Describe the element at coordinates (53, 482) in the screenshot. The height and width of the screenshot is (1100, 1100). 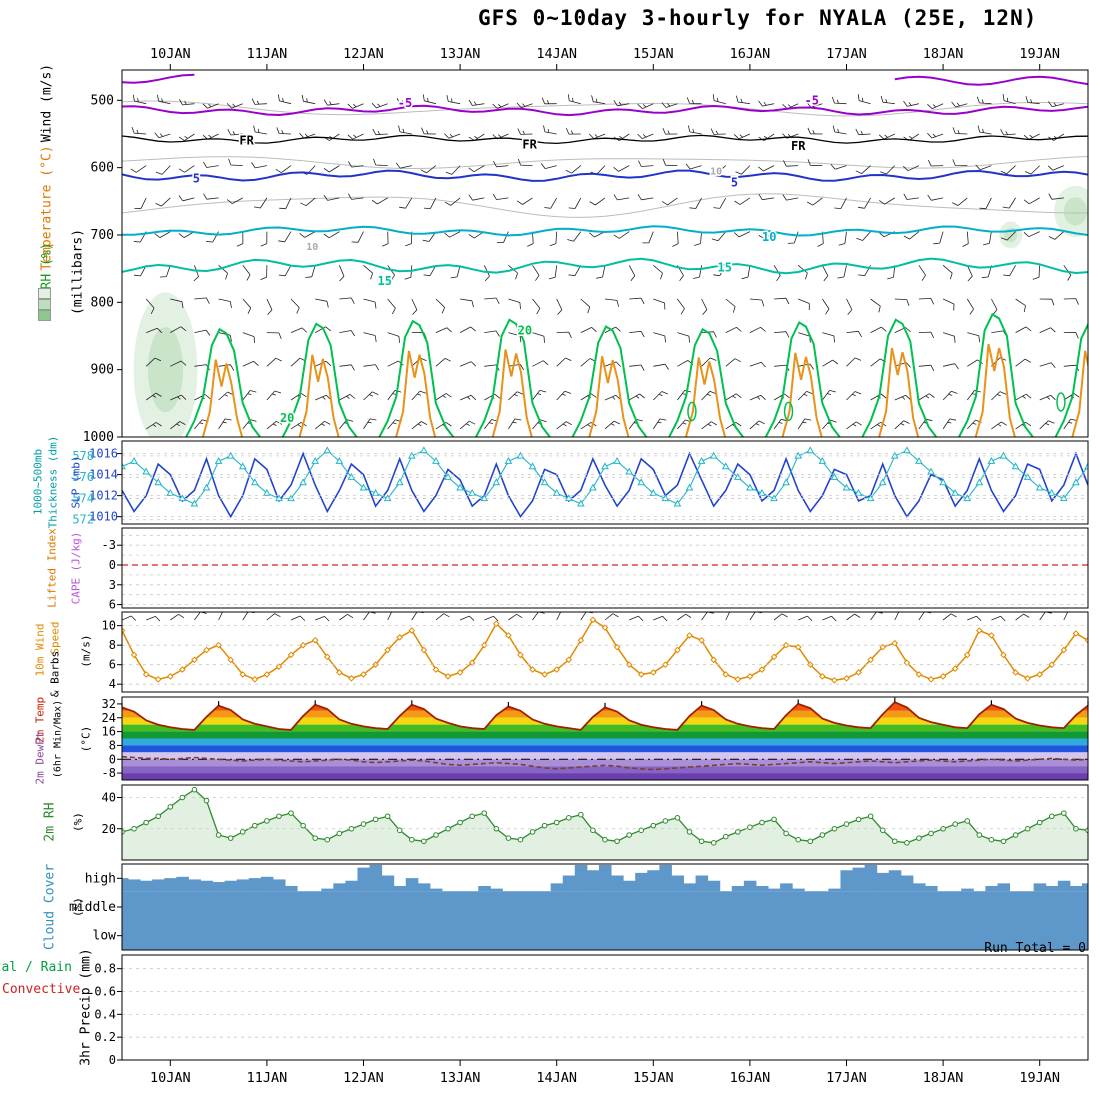
I see `axis-label-thickness-2: Thickness (dm)` at that location.